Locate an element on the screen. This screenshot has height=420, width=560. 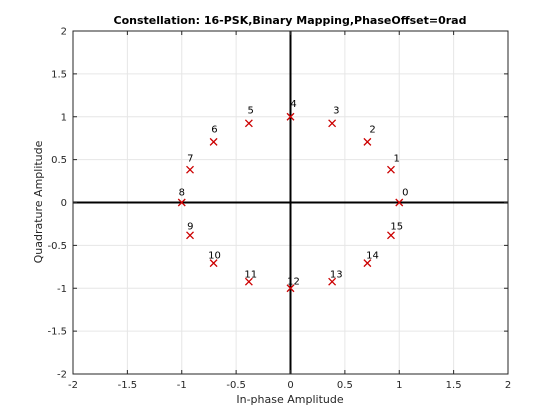
y-tick-label: 1 is located at coordinates (64, 117).